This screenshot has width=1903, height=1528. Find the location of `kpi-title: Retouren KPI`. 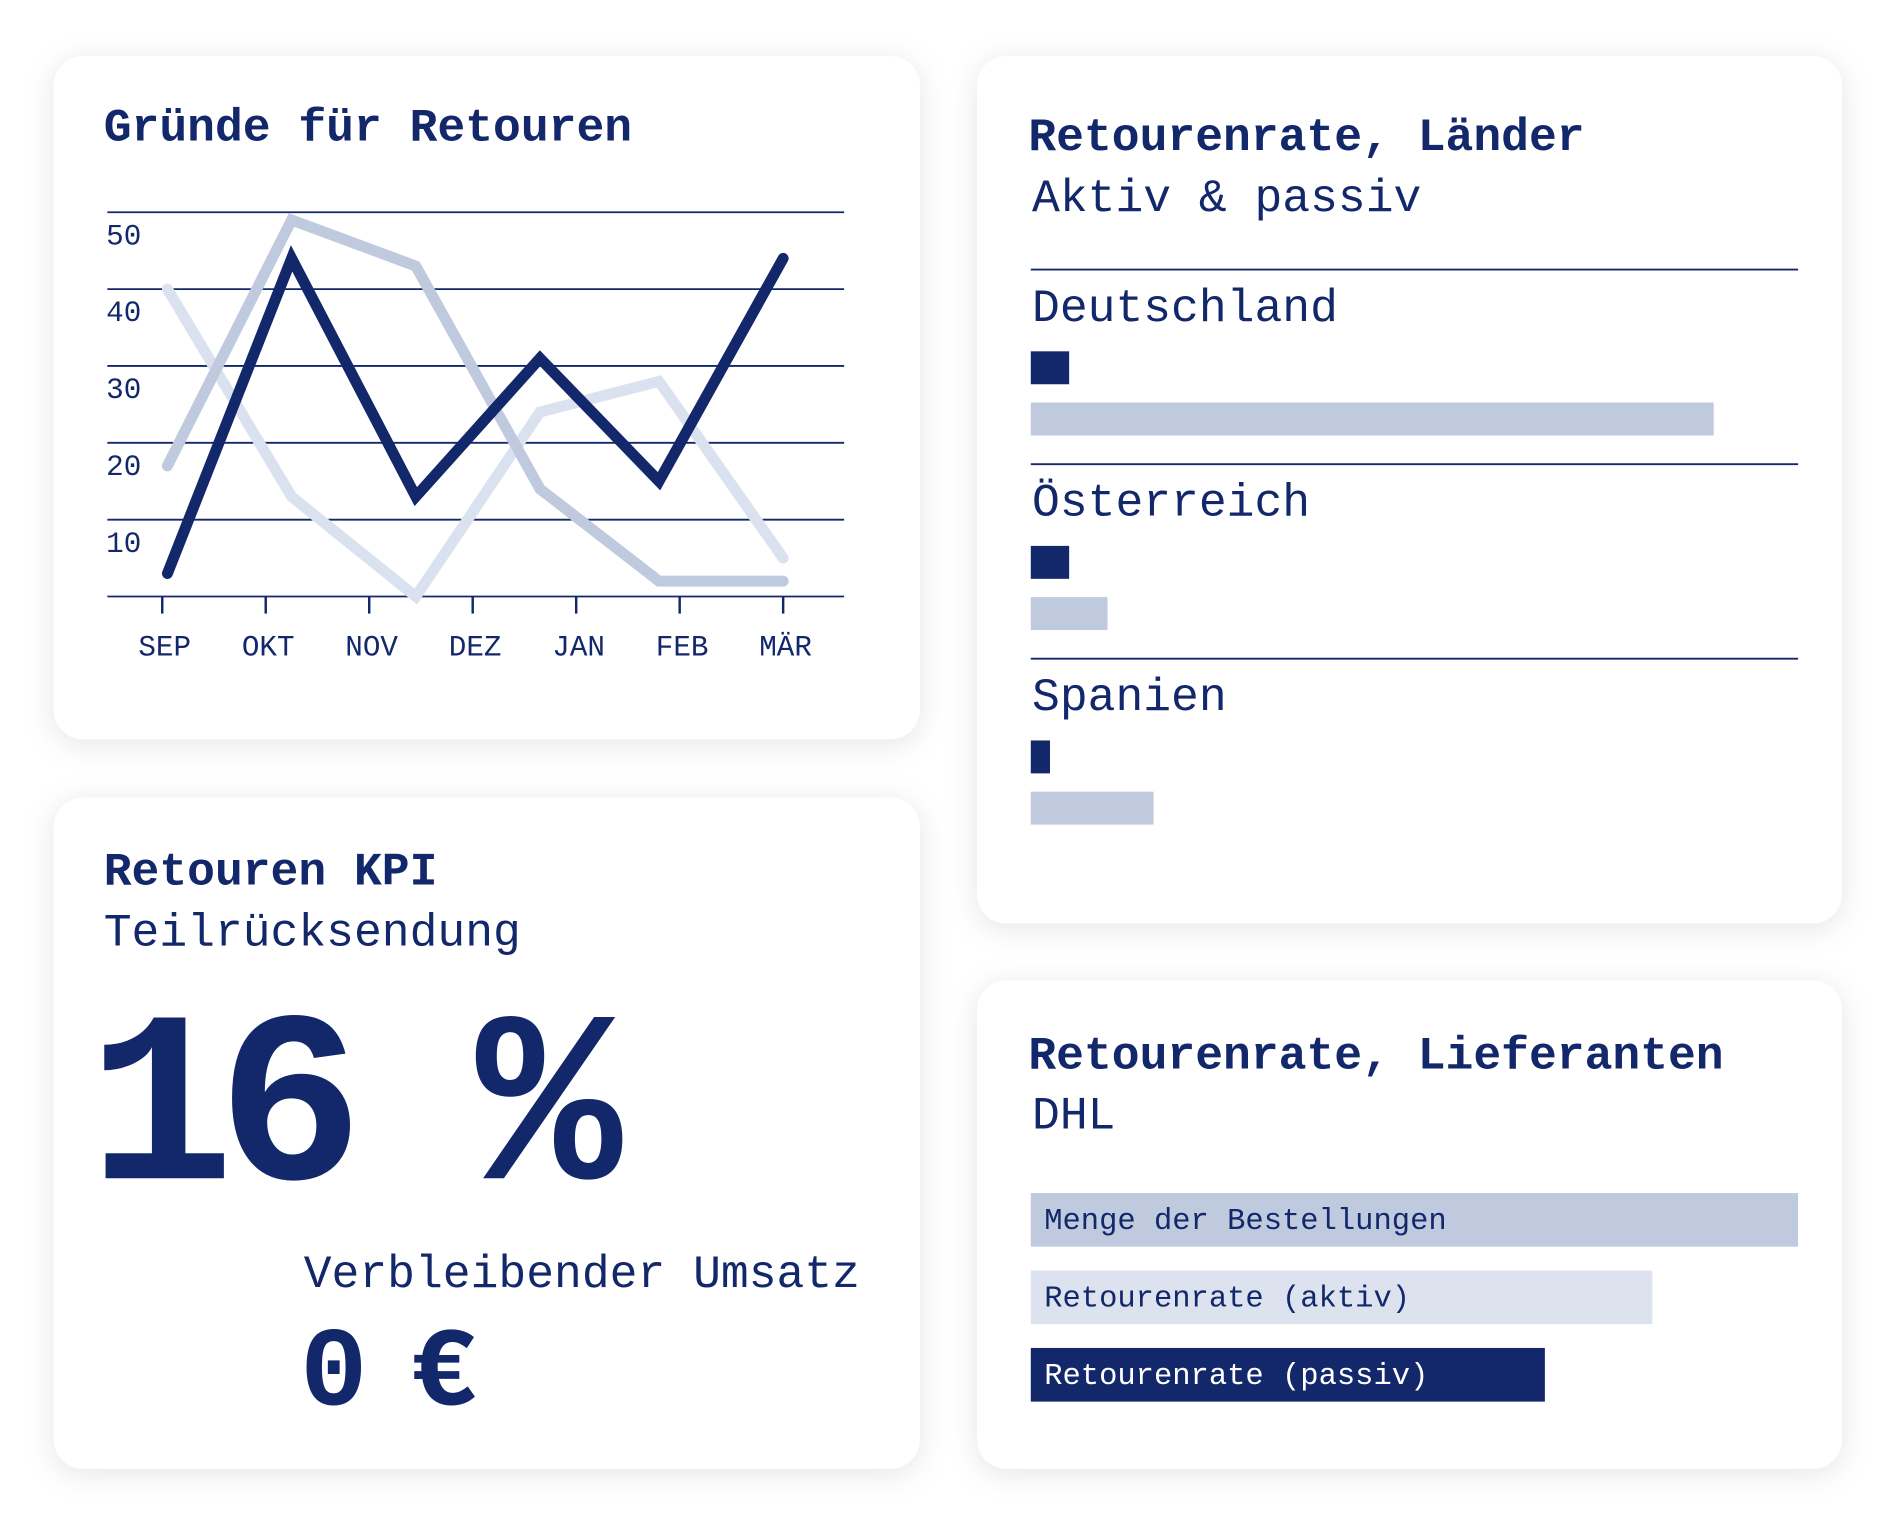

kpi-title: Retouren KPI is located at coordinates (271, 871).